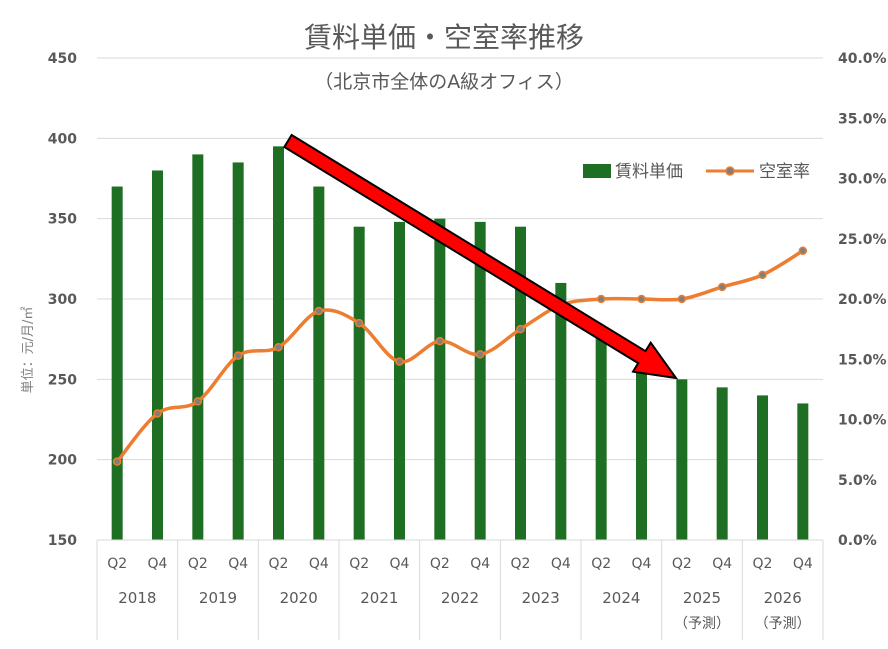  I want to click on year-label: 2019, so click(218, 598).